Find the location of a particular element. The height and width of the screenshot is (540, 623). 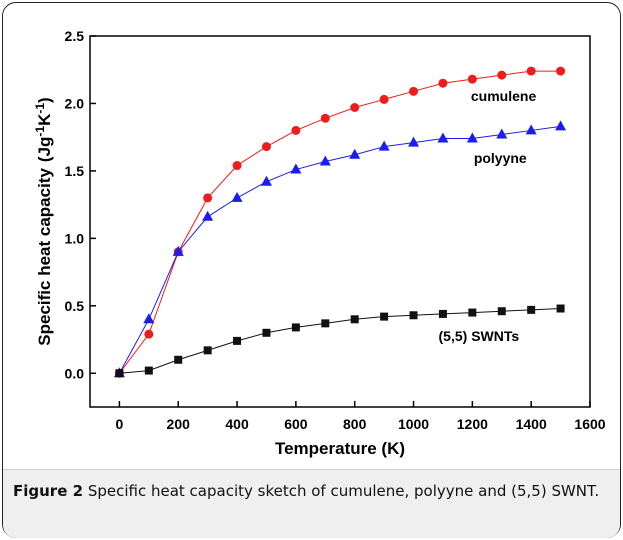

series-line is located at coordinates (340, 341).